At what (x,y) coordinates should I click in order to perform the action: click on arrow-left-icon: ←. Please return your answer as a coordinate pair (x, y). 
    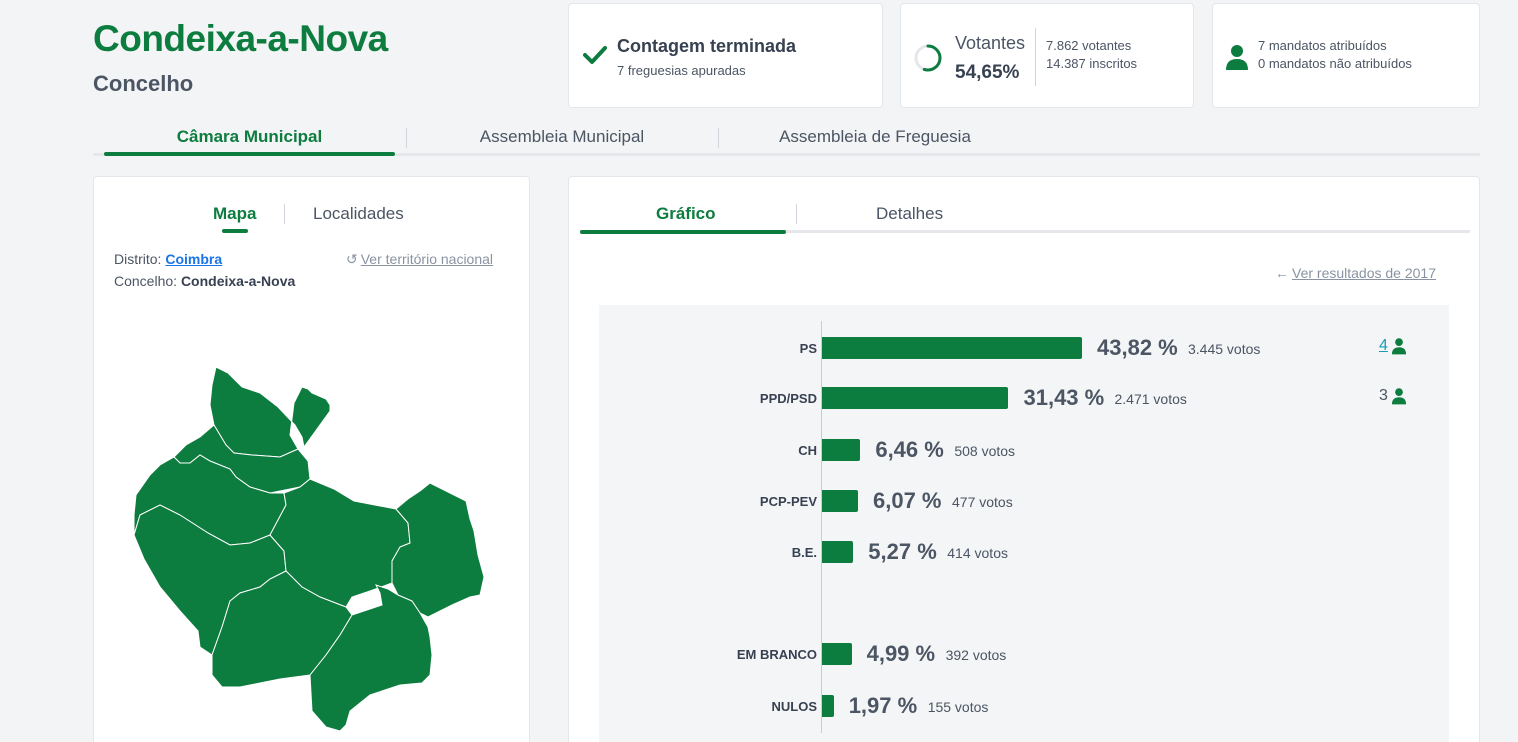
    Looking at the image, I should click on (1282, 273).